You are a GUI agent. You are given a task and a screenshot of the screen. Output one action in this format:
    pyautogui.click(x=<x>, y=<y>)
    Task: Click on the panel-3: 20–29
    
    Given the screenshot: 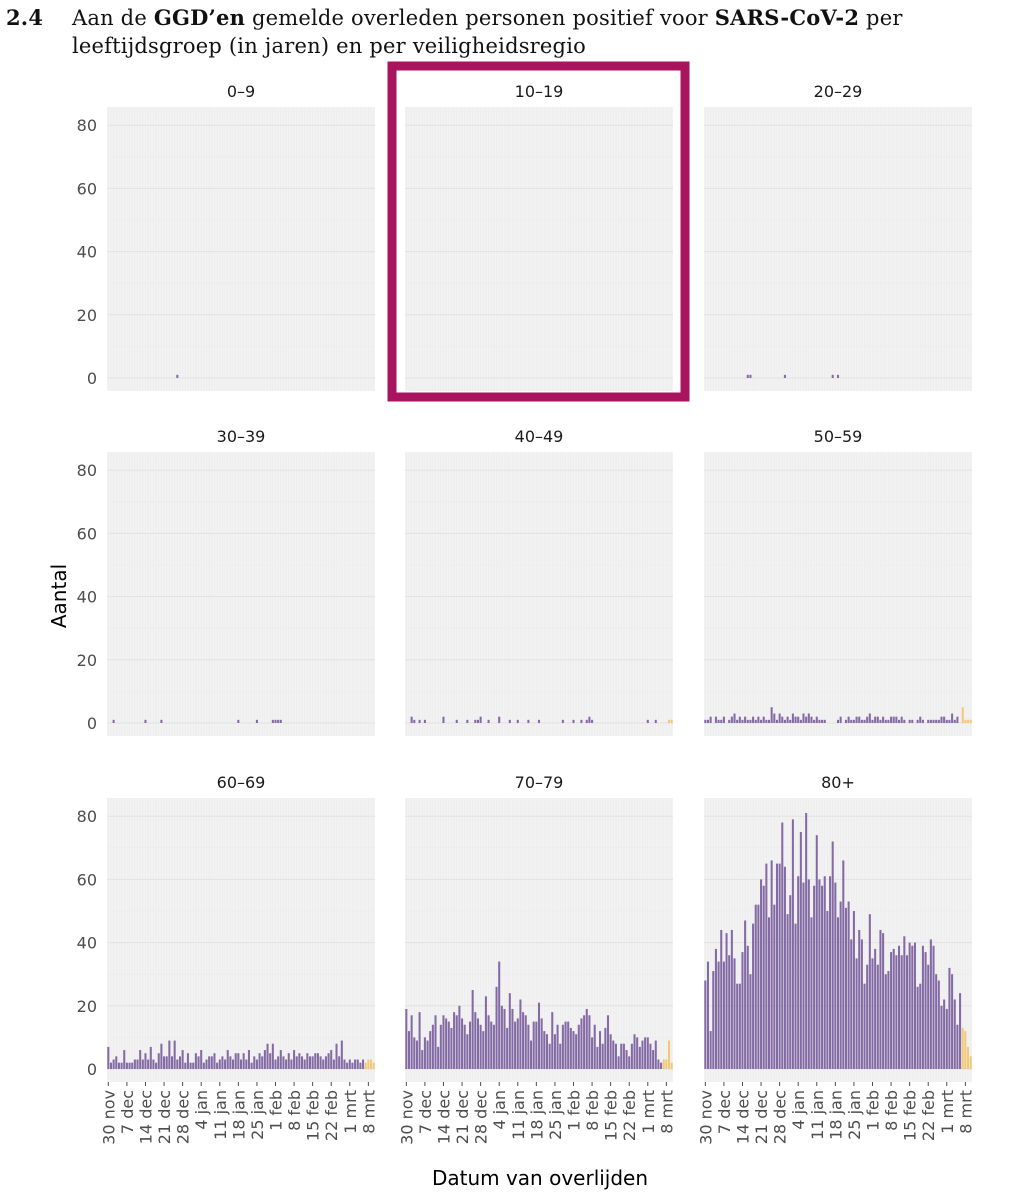 What is the action you would take?
    pyautogui.click(x=838, y=236)
    